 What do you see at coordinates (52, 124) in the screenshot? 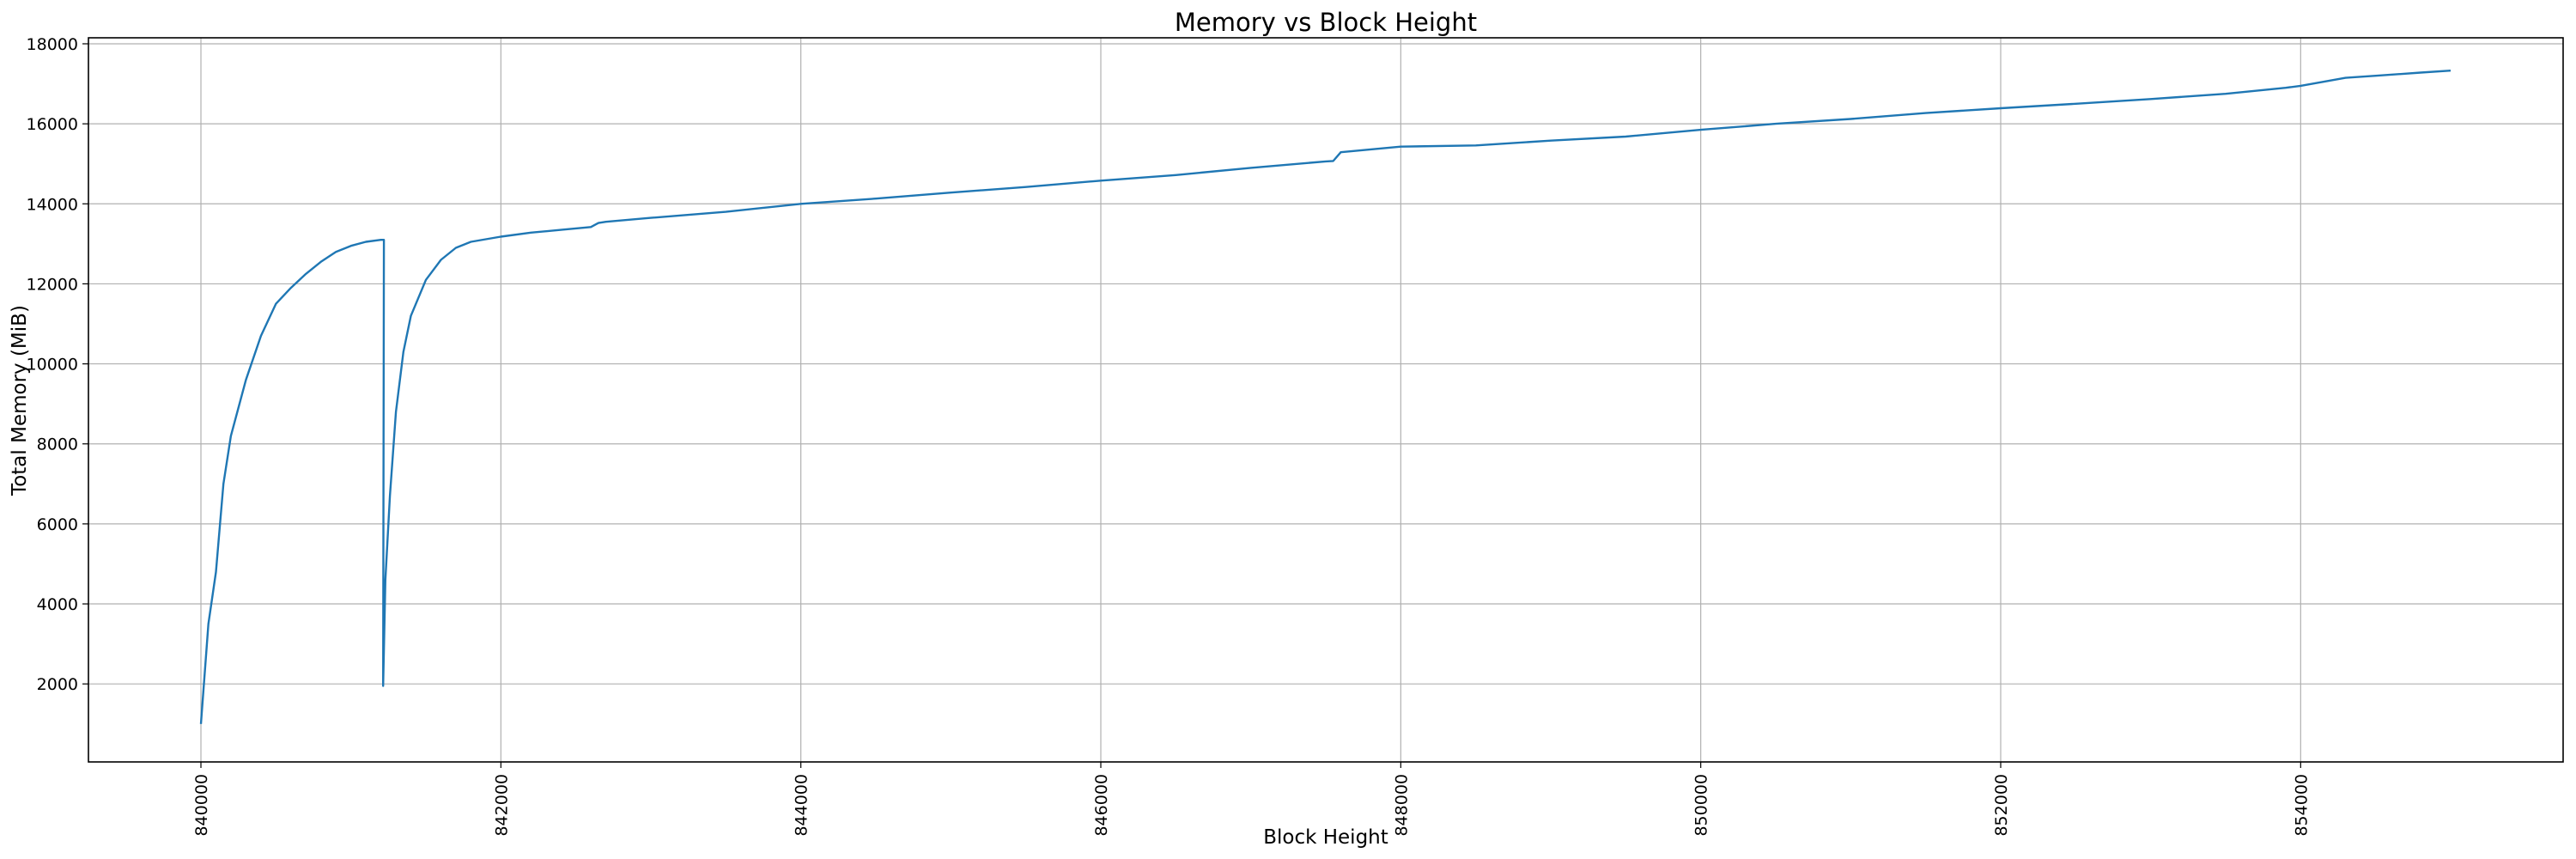
I see `y-tick-label: 16000` at bounding box center [52, 124].